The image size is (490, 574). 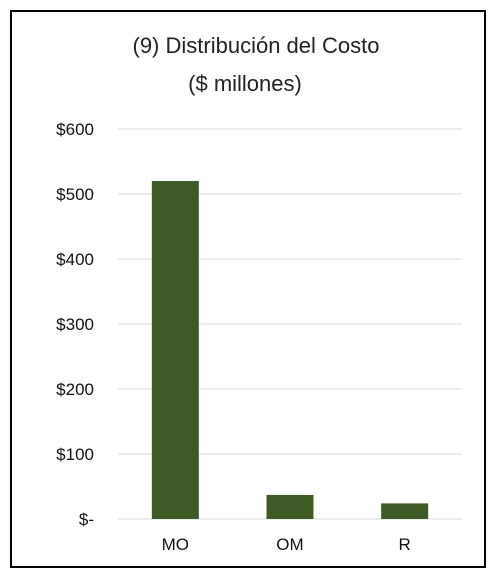 What do you see at coordinates (289, 544) in the screenshot?
I see `x-tick-label: OM` at bounding box center [289, 544].